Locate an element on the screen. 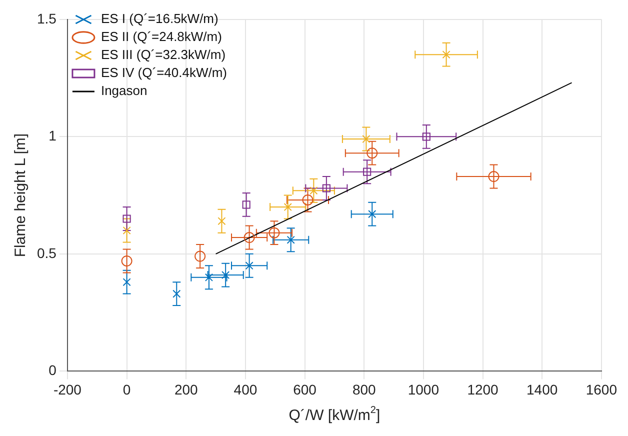 This screenshot has width=628, height=436. x-tick-label: 800 is located at coordinates (364, 389).